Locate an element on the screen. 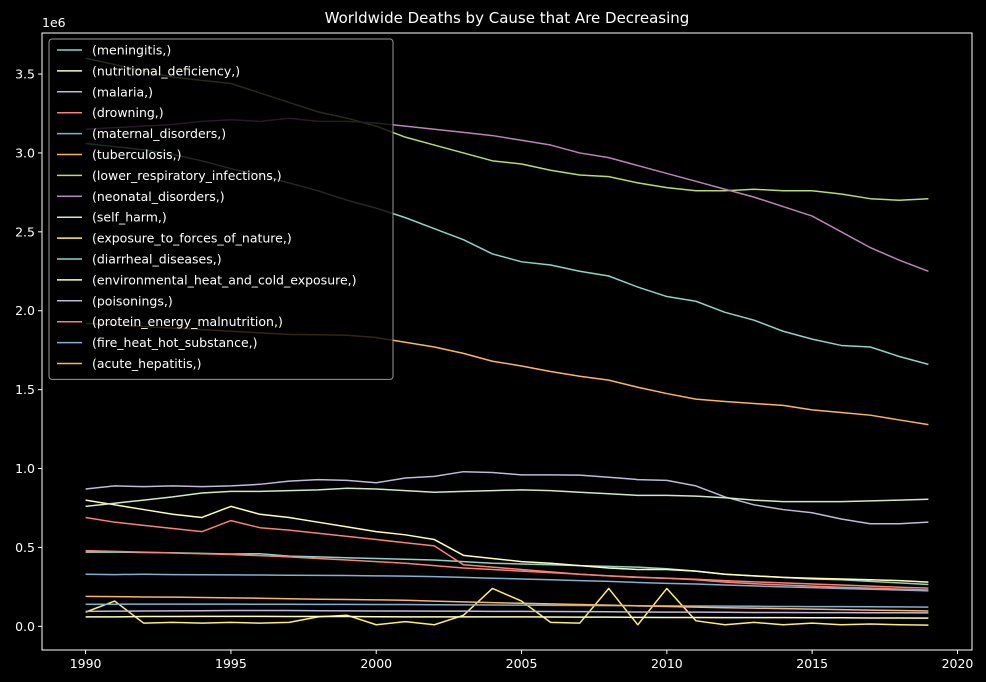 Image resolution: width=986 pixels, height=682 pixels. series-line-protein-energy-malnutrition is located at coordinates (507, 569).